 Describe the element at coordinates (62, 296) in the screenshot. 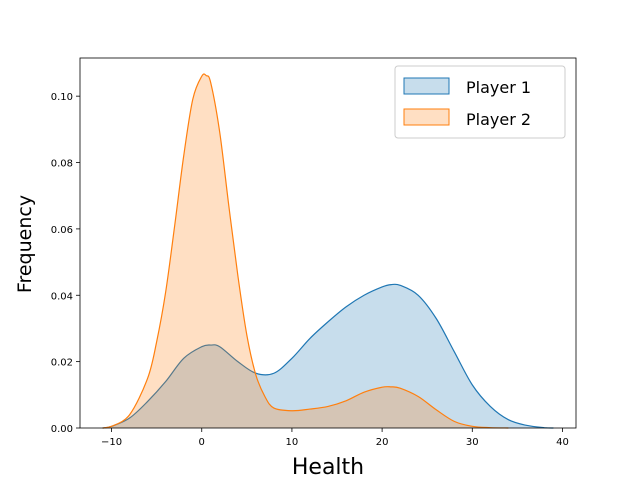

I see `y-tick-label: 0.04` at that location.